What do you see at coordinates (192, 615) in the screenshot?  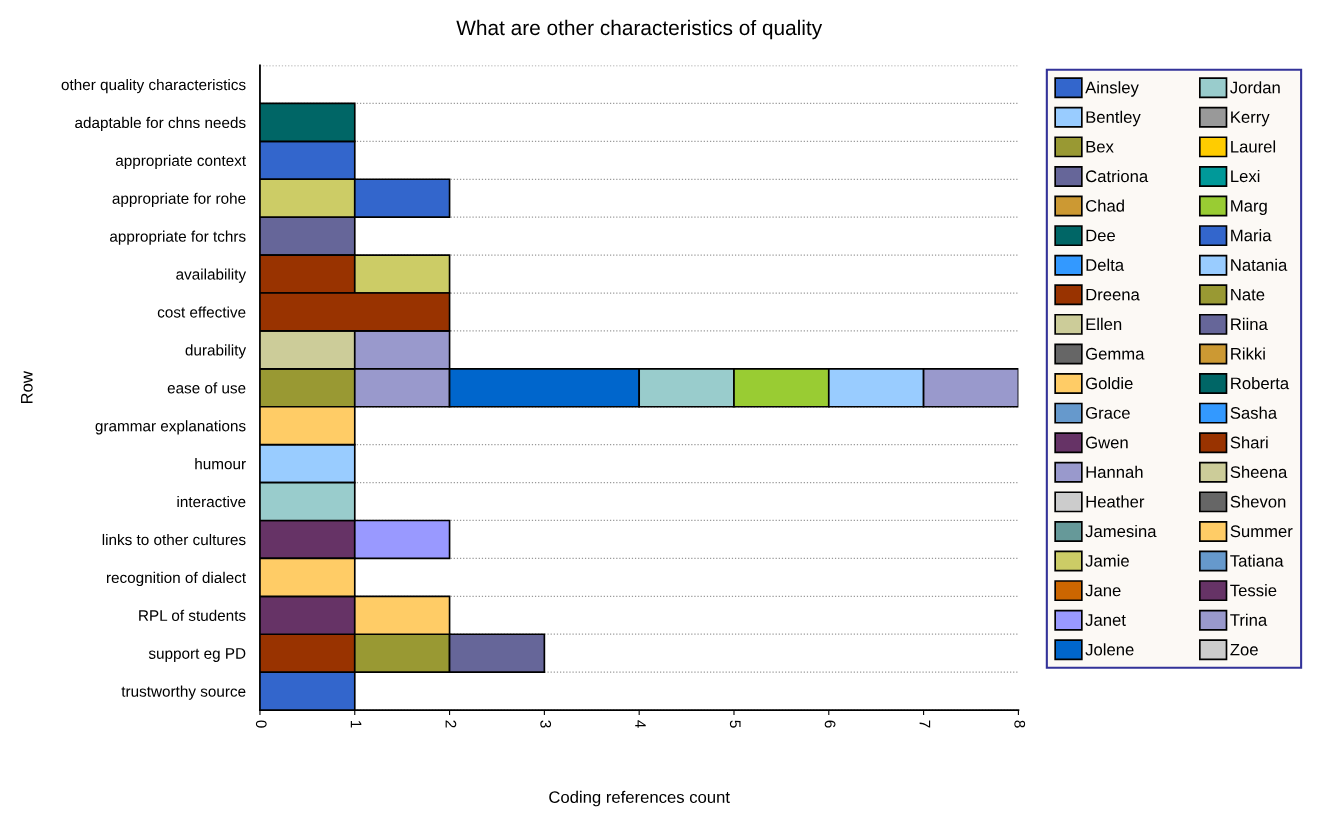 I see `y-tick-label: RPL of students` at bounding box center [192, 615].